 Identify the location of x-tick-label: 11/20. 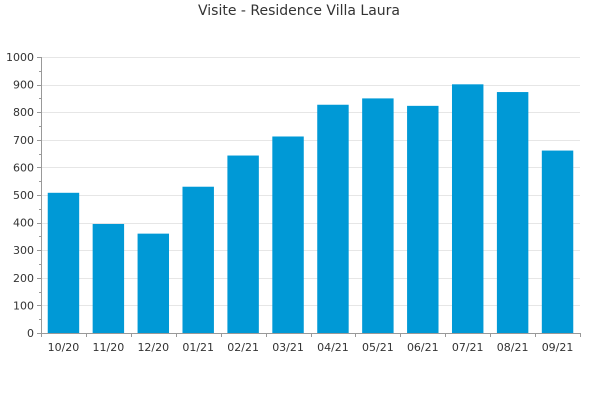
(109, 347).